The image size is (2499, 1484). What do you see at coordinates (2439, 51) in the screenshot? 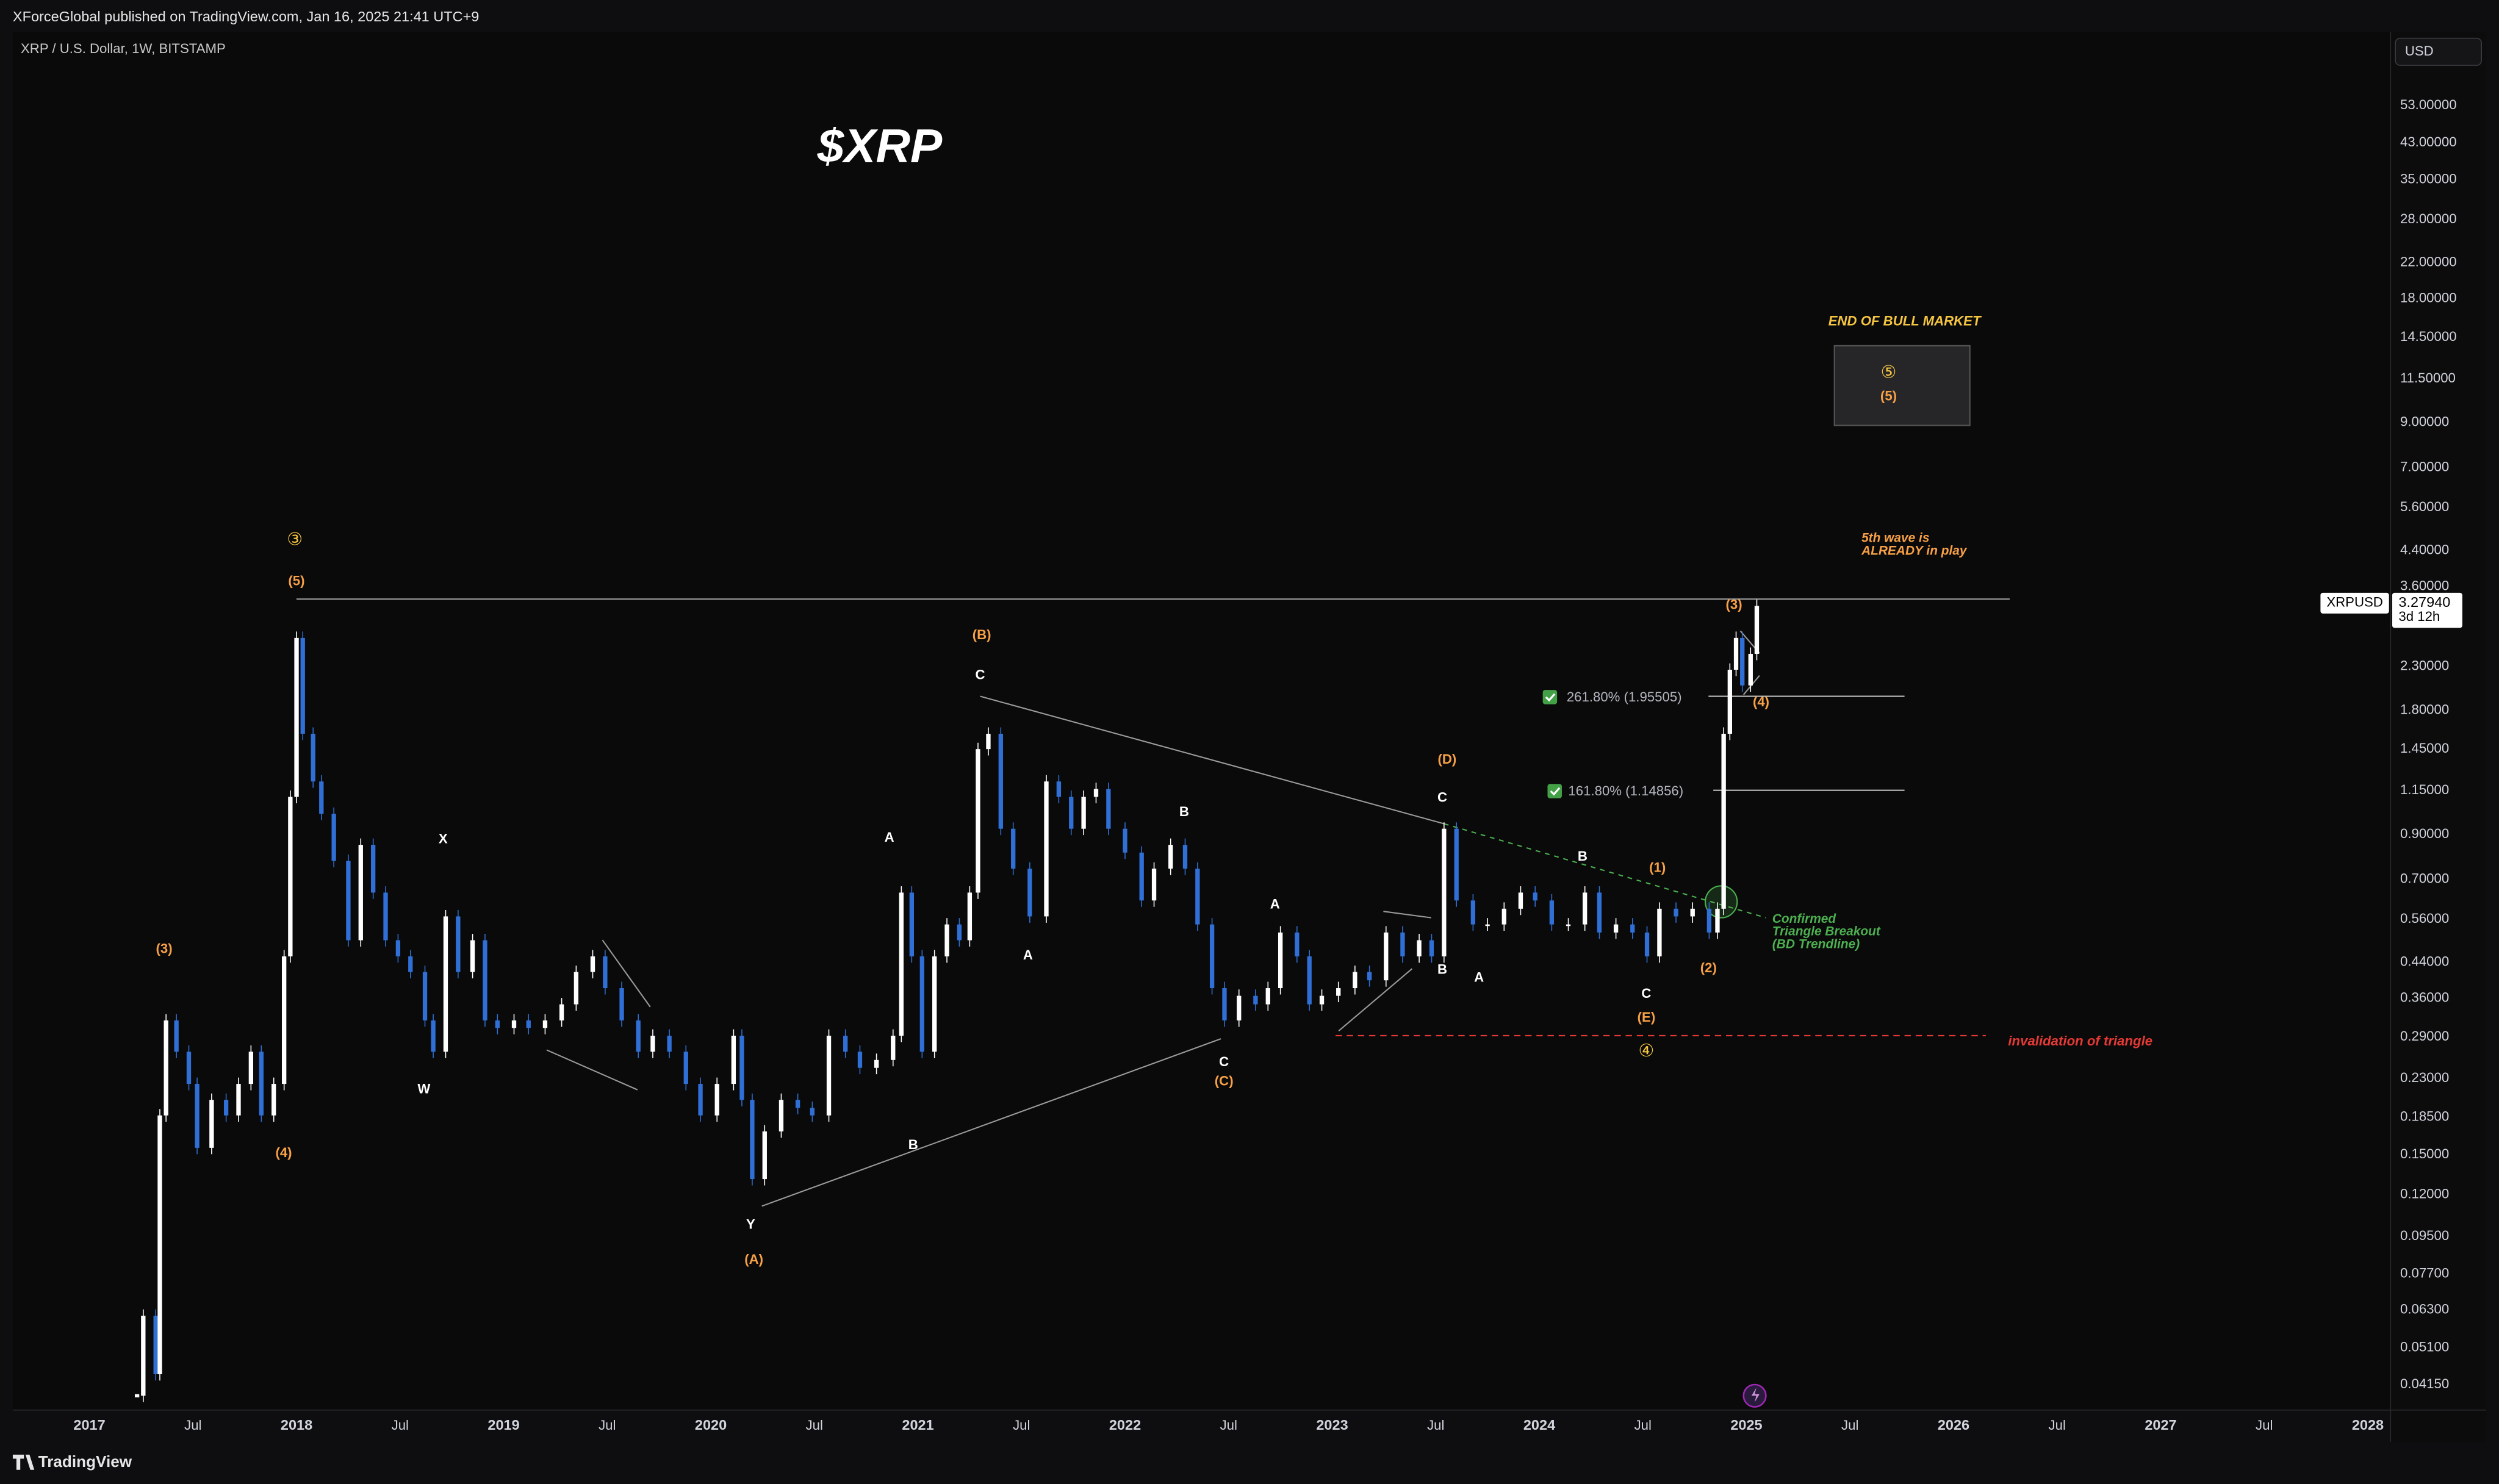
I see `currency-button` at bounding box center [2439, 51].